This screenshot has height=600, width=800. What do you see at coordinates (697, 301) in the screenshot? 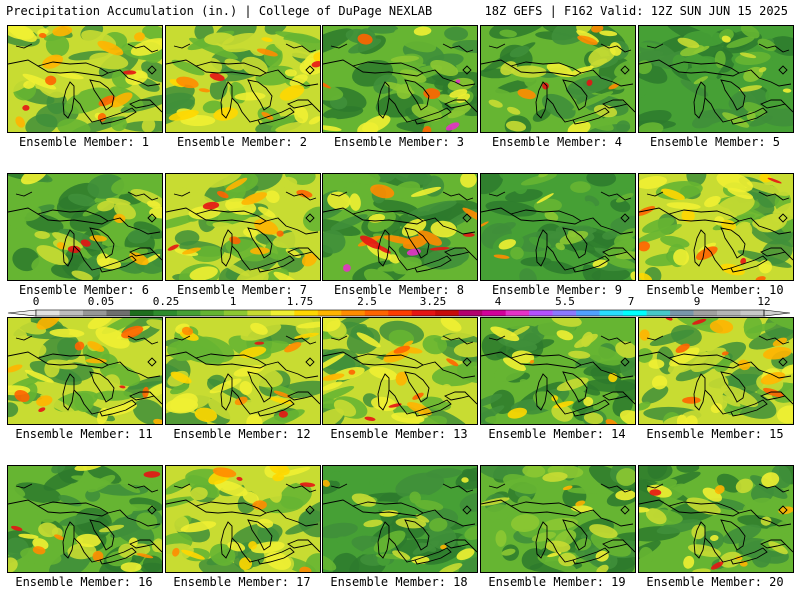
I see `legend-tick-label: 9` at bounding box center [697, 301].